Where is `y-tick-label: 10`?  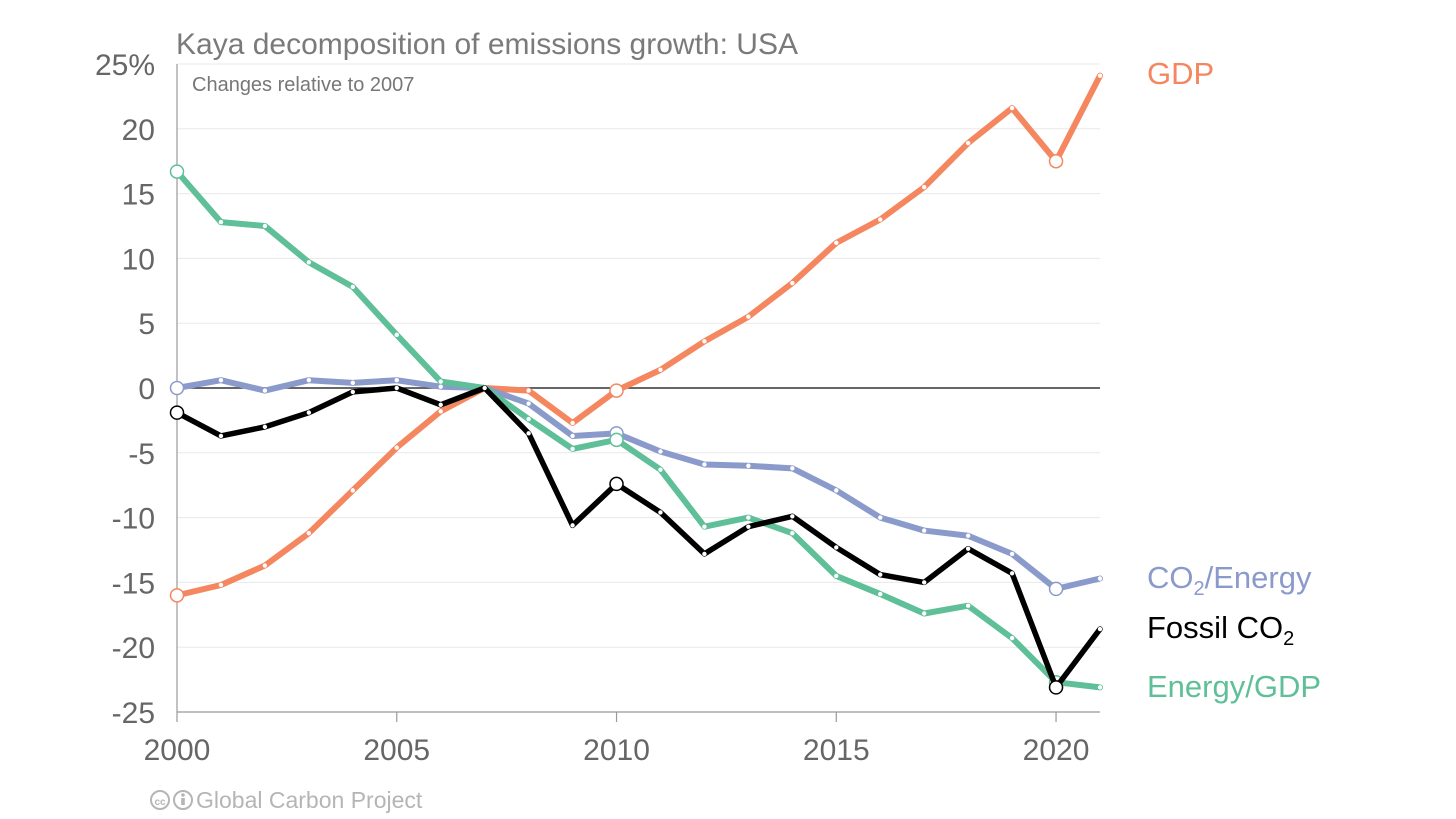 y-tick-label: 10 is located at coordinates (138, 259).